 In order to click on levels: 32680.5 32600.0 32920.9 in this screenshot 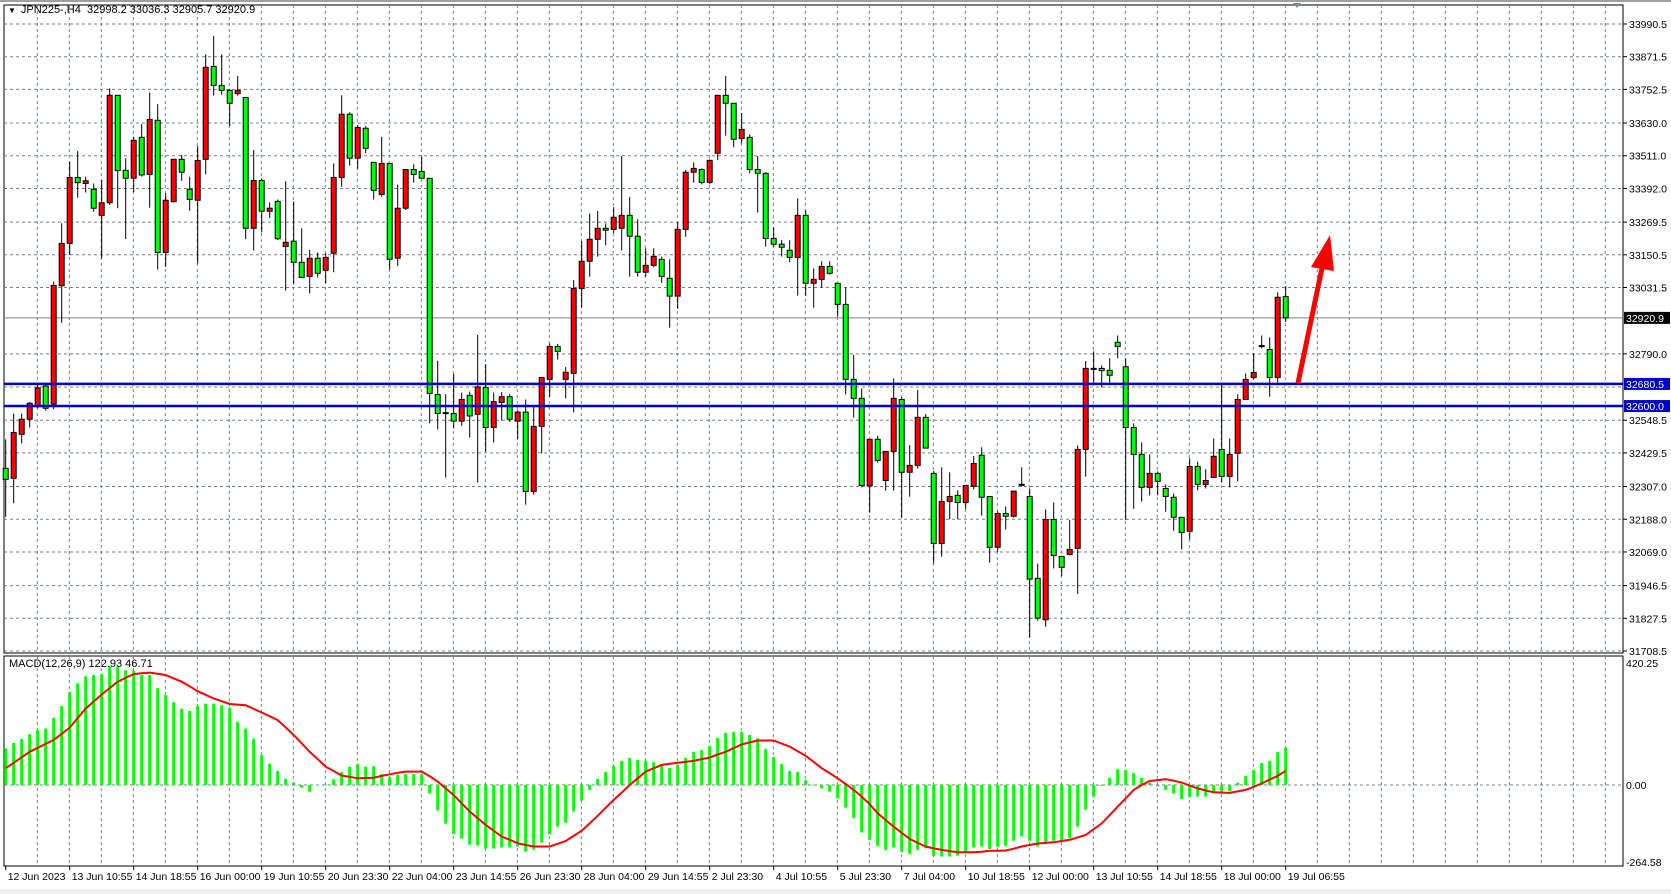, I will do `click(837, 362)`.